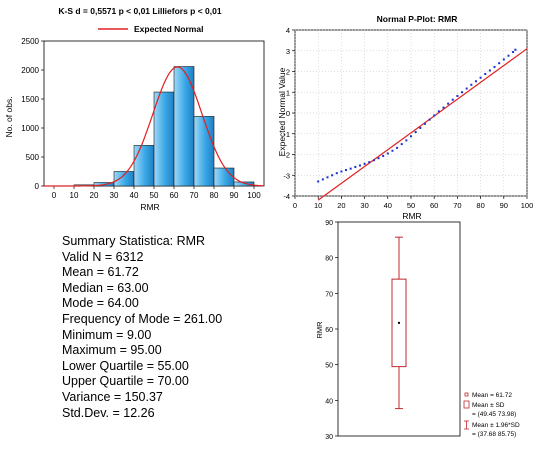 The width and height of the screenshot is (550, 455). Describe the element at coordinates (399, 322) in the screenshot. I see `mean-marker` at that location.